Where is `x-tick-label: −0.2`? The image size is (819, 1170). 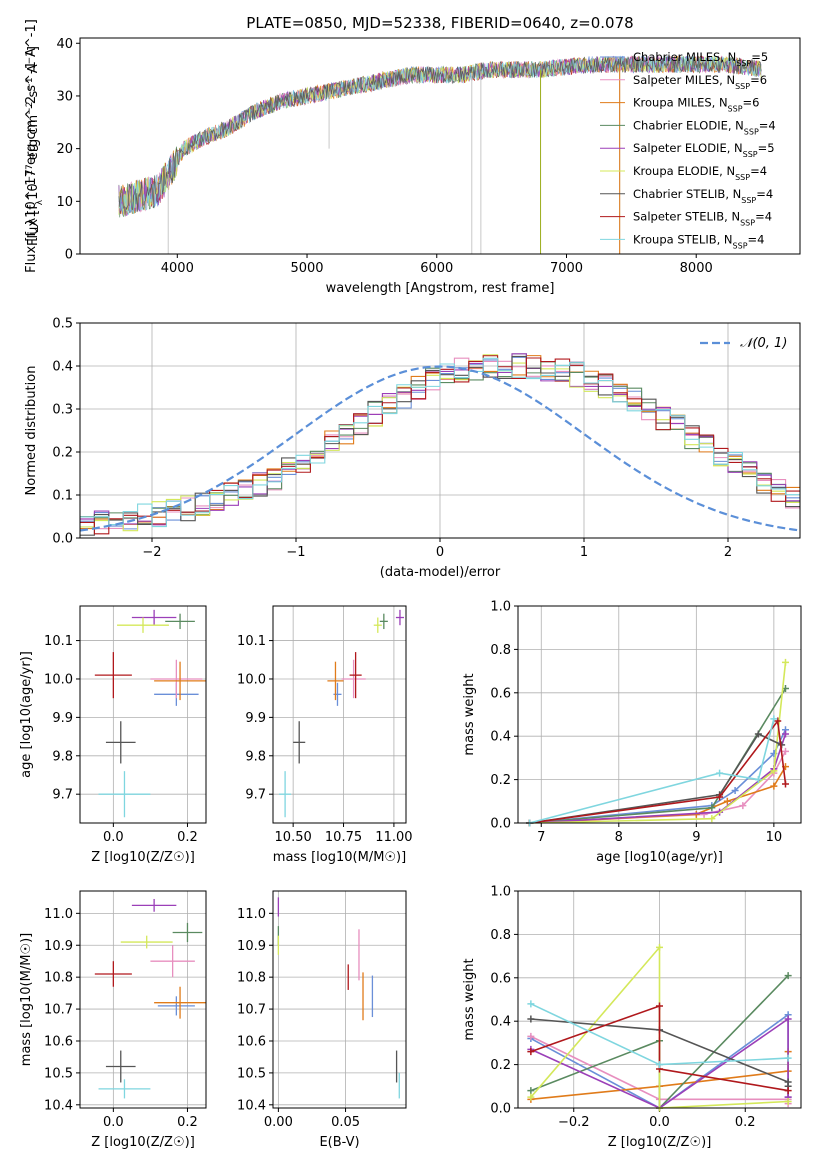 x-tick-label: −0.2 is located at coordinates (574, 1122).